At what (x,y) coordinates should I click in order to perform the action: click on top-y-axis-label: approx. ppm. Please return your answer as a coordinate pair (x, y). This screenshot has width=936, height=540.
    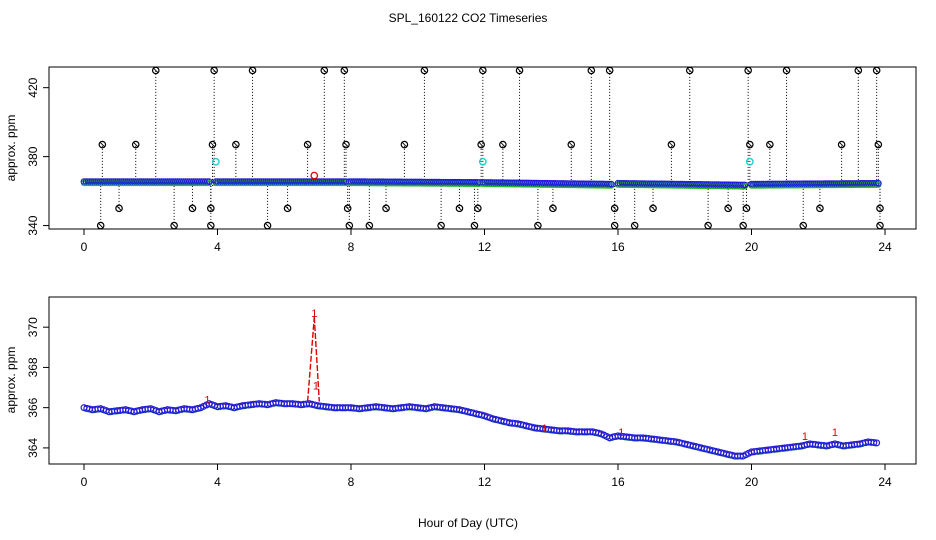
    Looking at the image, I should click on (11, 148).